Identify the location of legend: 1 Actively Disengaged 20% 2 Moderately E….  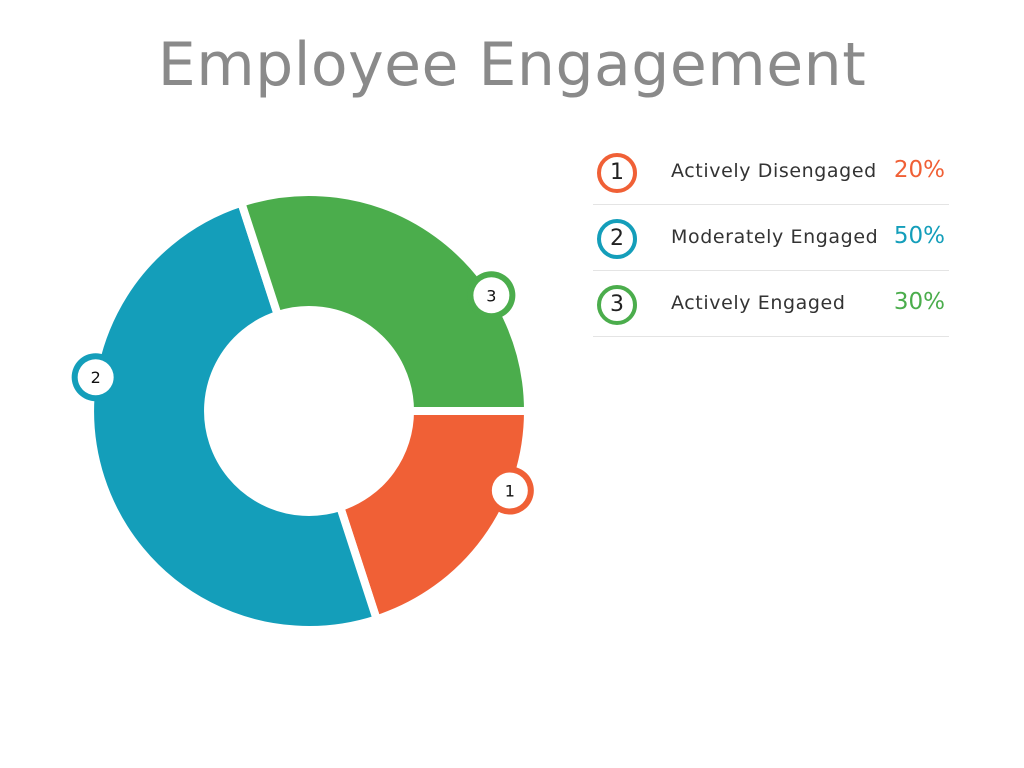
(771, 238).